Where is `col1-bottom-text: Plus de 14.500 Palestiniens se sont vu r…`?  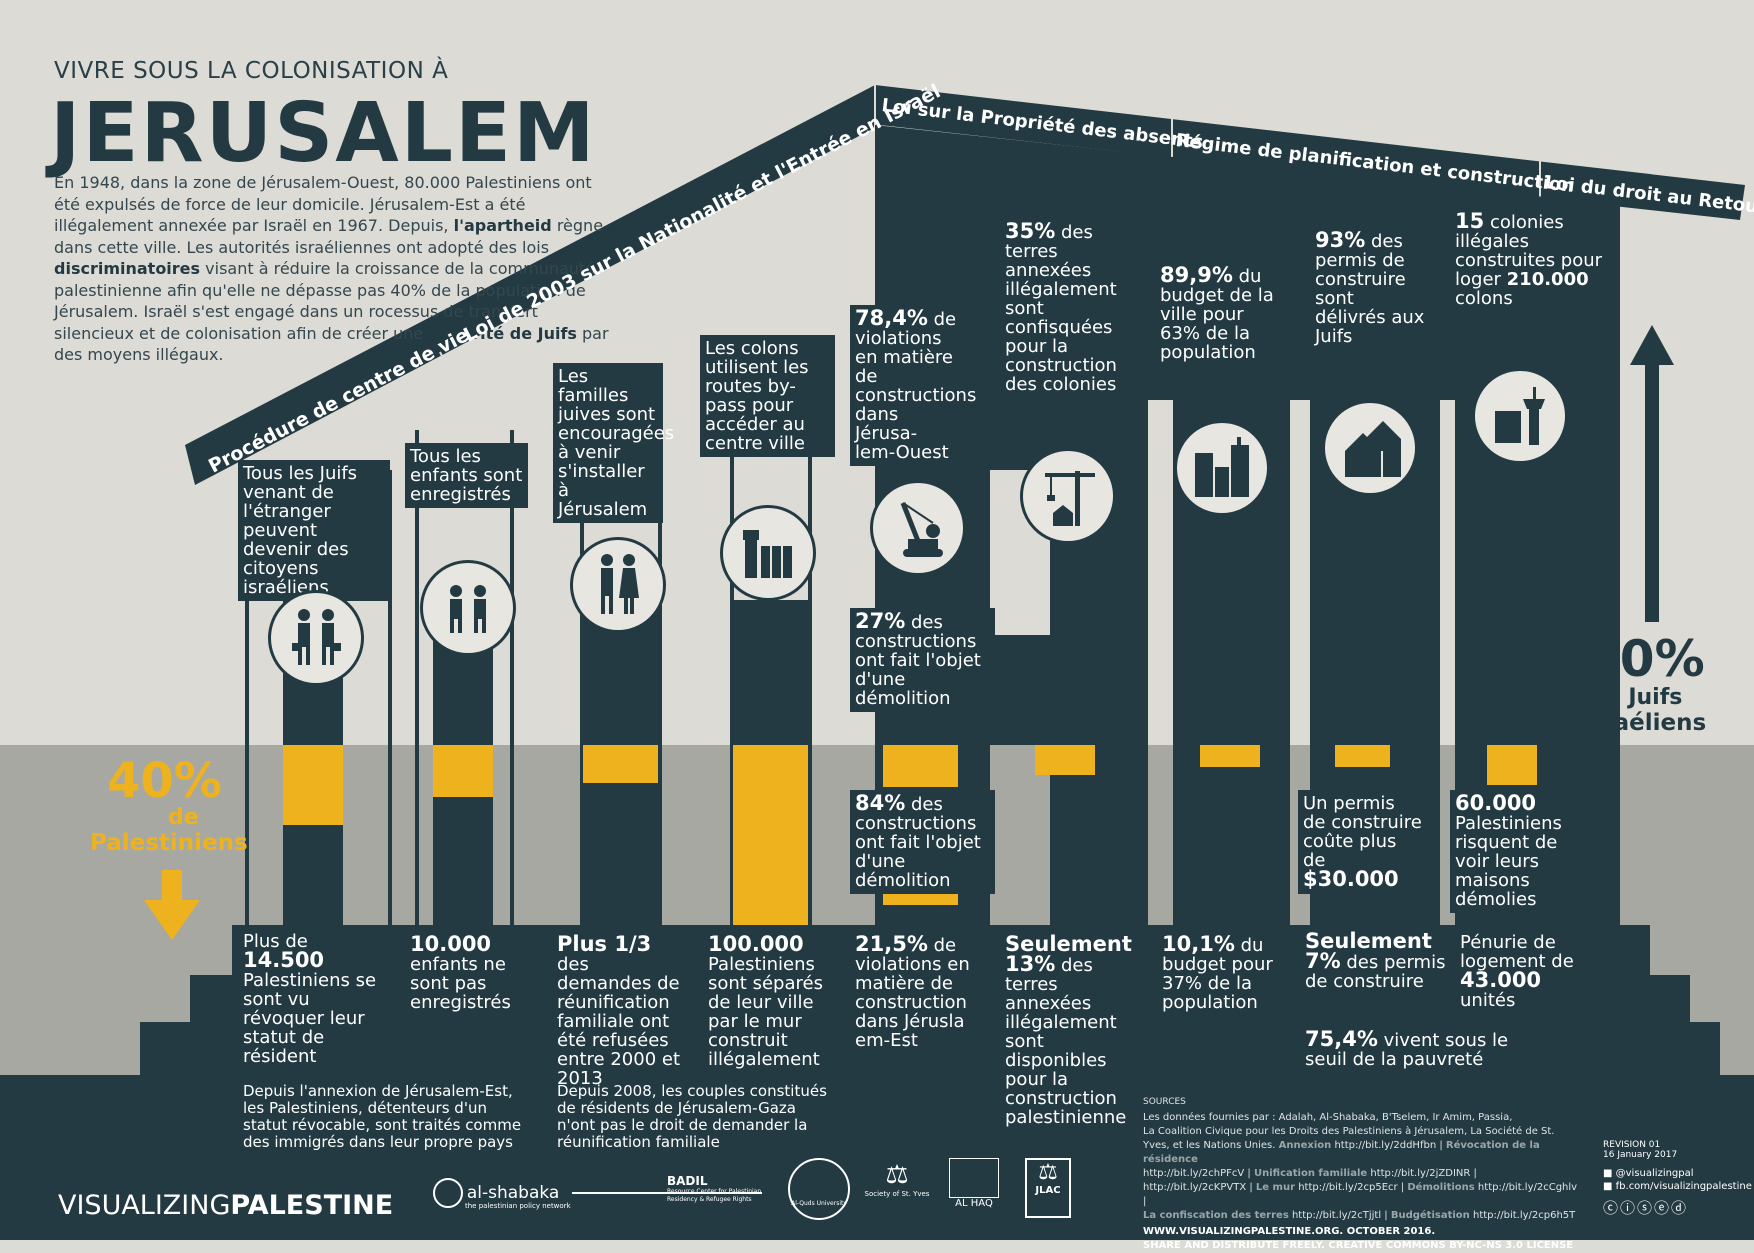 col1-bottom-text: Plus de 14.500 Palestiniens se sont vu r… is located at coordinates (310, 999).